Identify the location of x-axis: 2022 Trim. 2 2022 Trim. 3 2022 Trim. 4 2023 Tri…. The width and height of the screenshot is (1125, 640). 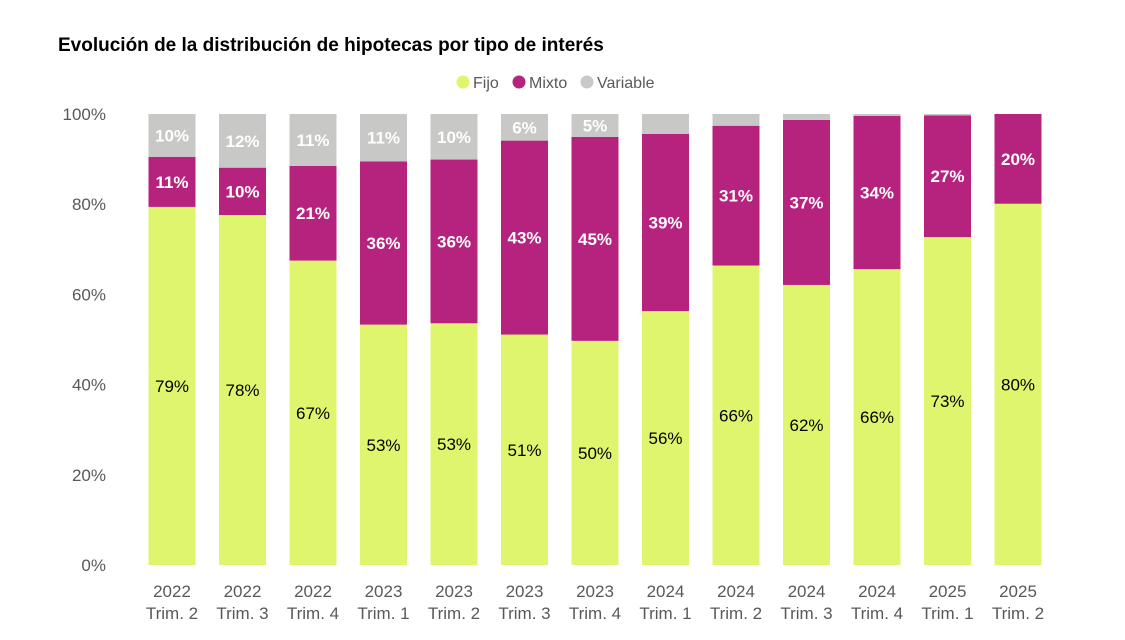
(595, 602).